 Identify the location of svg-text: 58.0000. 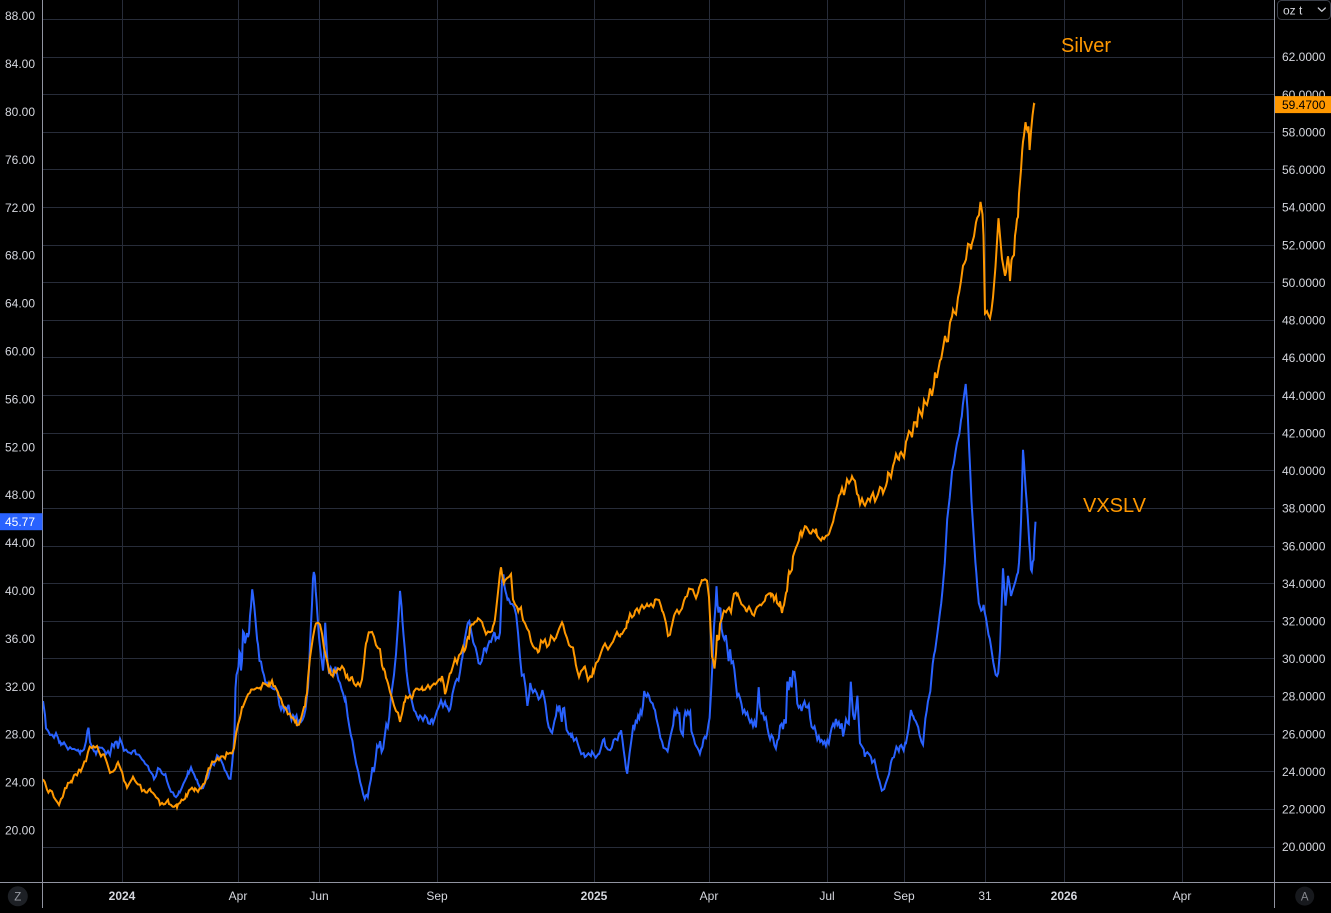
(1304, 132).